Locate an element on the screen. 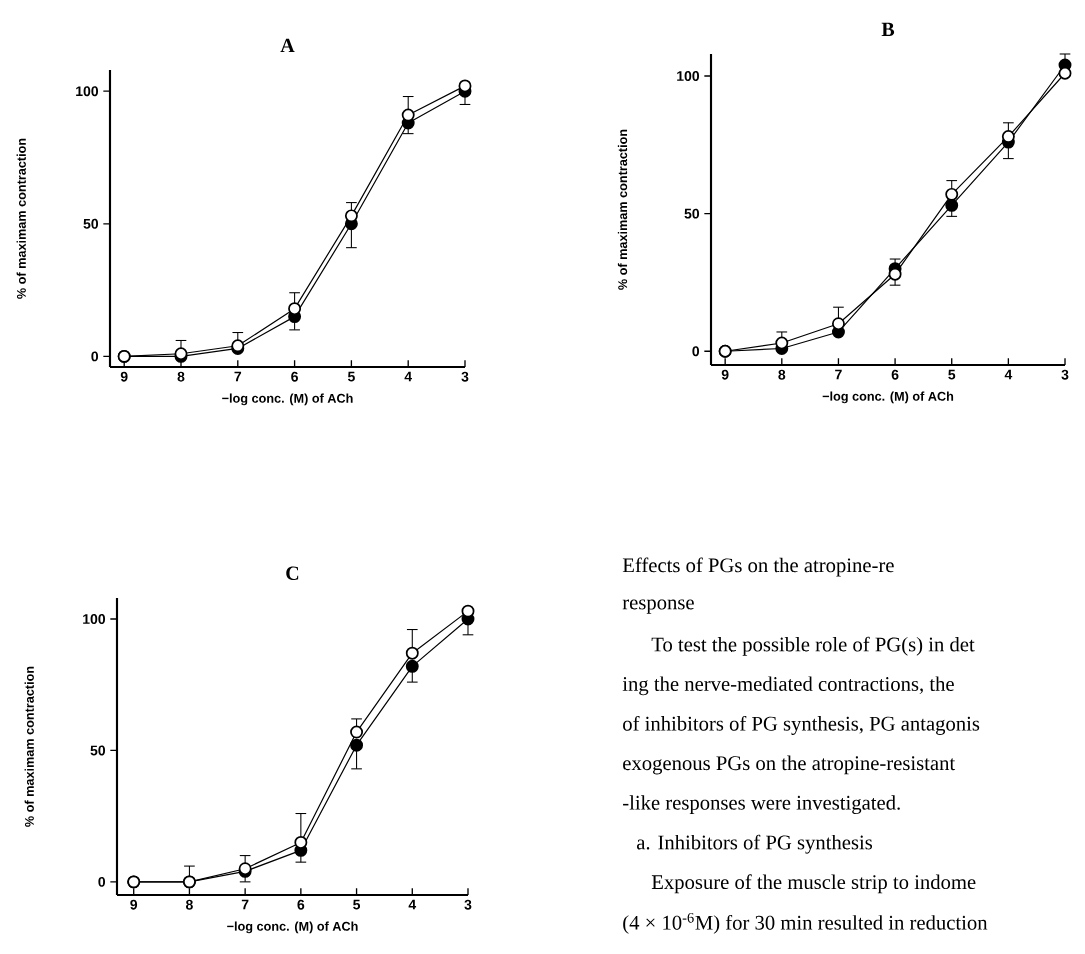 This screenshot has height=954, width=1085. text: ing the nerve-mediated contractions, the is located at coordinates (788, 686).